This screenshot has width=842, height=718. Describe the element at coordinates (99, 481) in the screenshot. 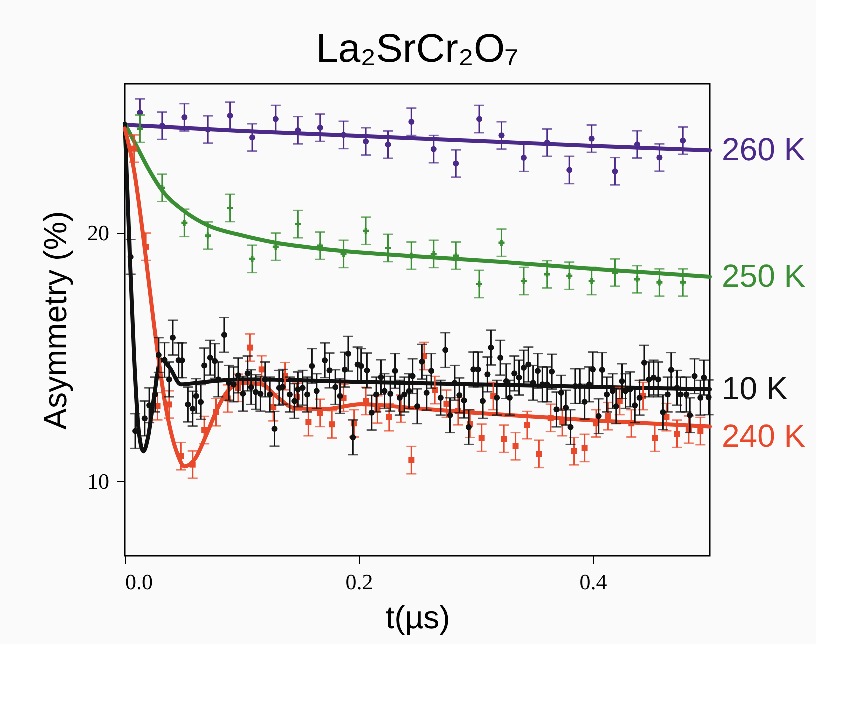

I see `y-tick-label: 10` at that location.